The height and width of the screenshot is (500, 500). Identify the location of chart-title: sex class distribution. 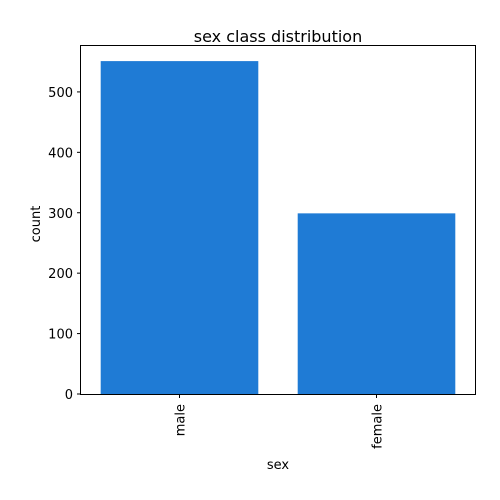
(278, 36).